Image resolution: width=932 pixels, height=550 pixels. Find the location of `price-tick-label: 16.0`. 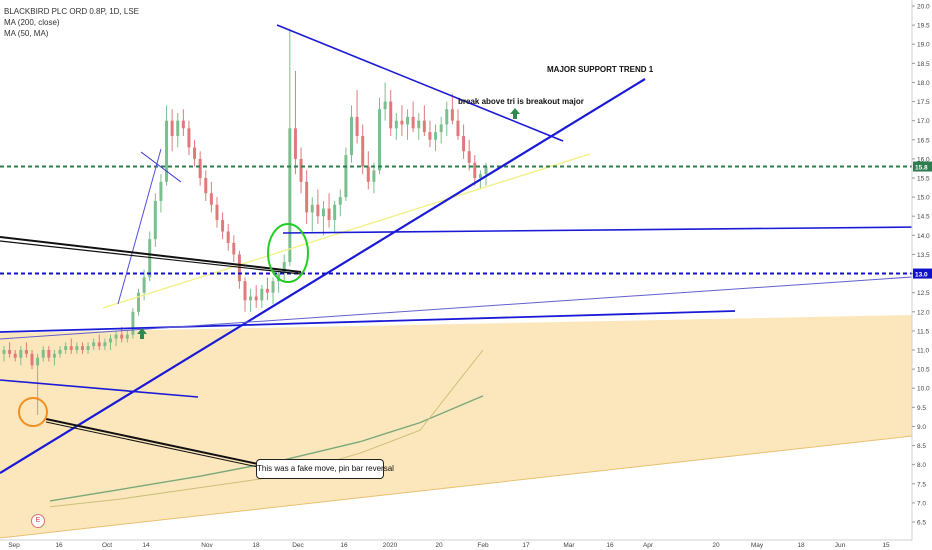

price-tick-label: 16.0 is located at coordinates (923, 159).